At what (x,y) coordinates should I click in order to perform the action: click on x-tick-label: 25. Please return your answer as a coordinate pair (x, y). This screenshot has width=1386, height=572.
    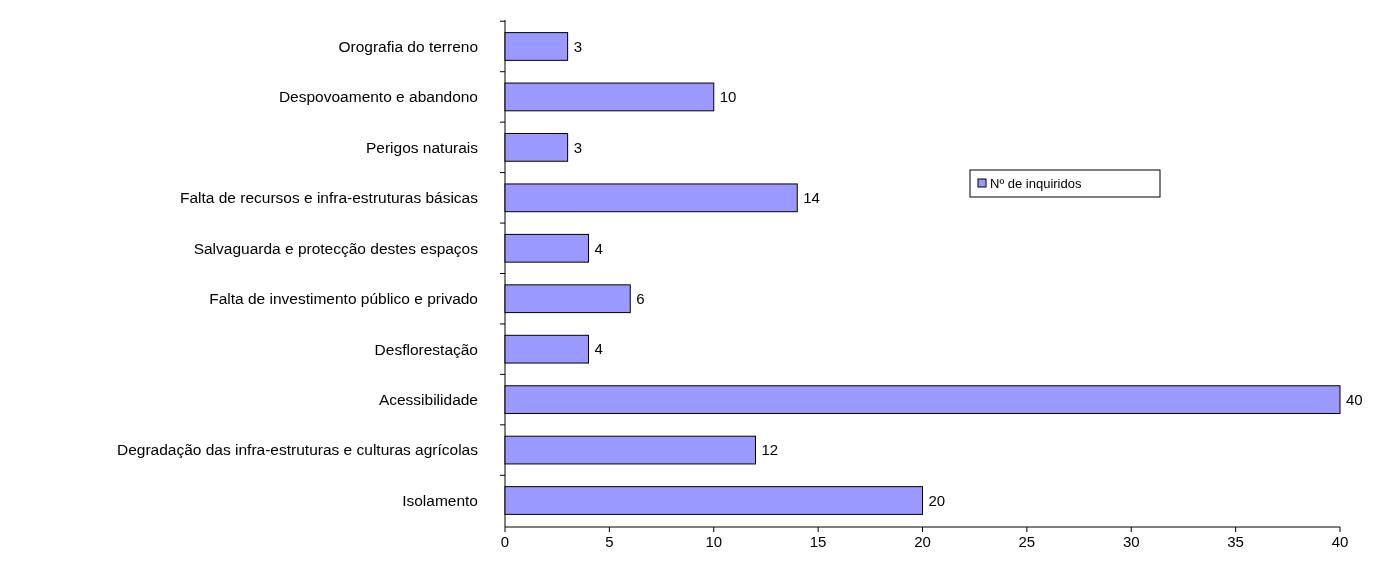
    Looking at the image, I should click on (1027, 541).